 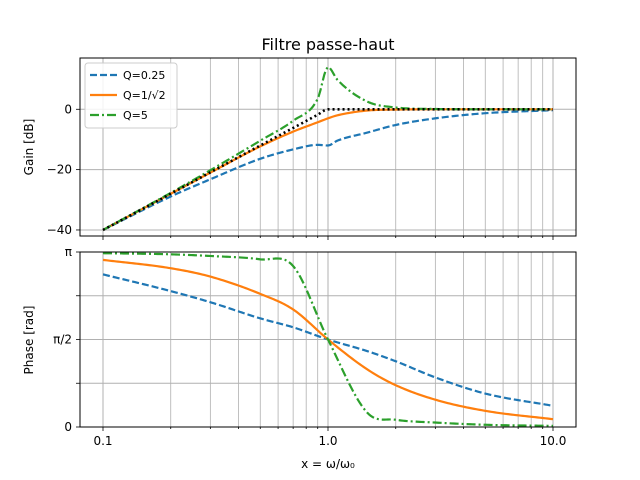 What do you see at coordinates (29, 340) in the screenshot?
I see `phase-ylabel: Phase [rad]` at bounding box center [29, 340].